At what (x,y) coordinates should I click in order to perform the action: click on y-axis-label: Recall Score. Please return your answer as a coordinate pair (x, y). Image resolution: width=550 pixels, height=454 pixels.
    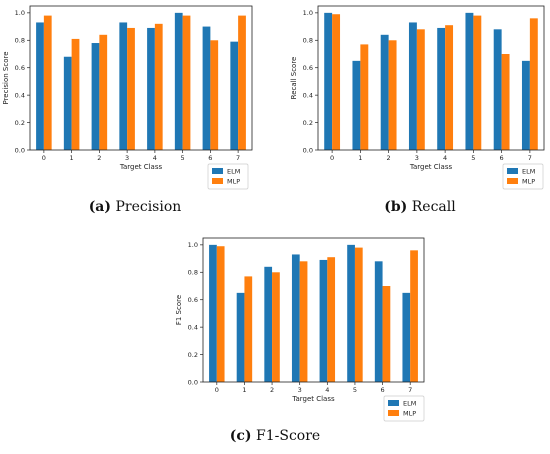
    Looking at the image, I should click on (294, 78).